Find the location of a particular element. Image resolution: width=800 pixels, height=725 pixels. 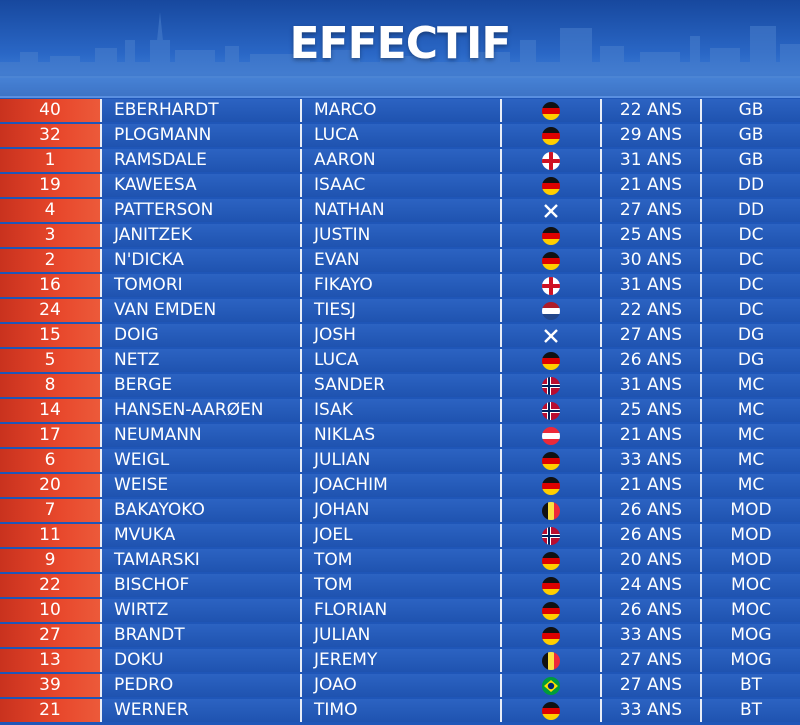

player-position: DG is located at coordinates (750, 335).